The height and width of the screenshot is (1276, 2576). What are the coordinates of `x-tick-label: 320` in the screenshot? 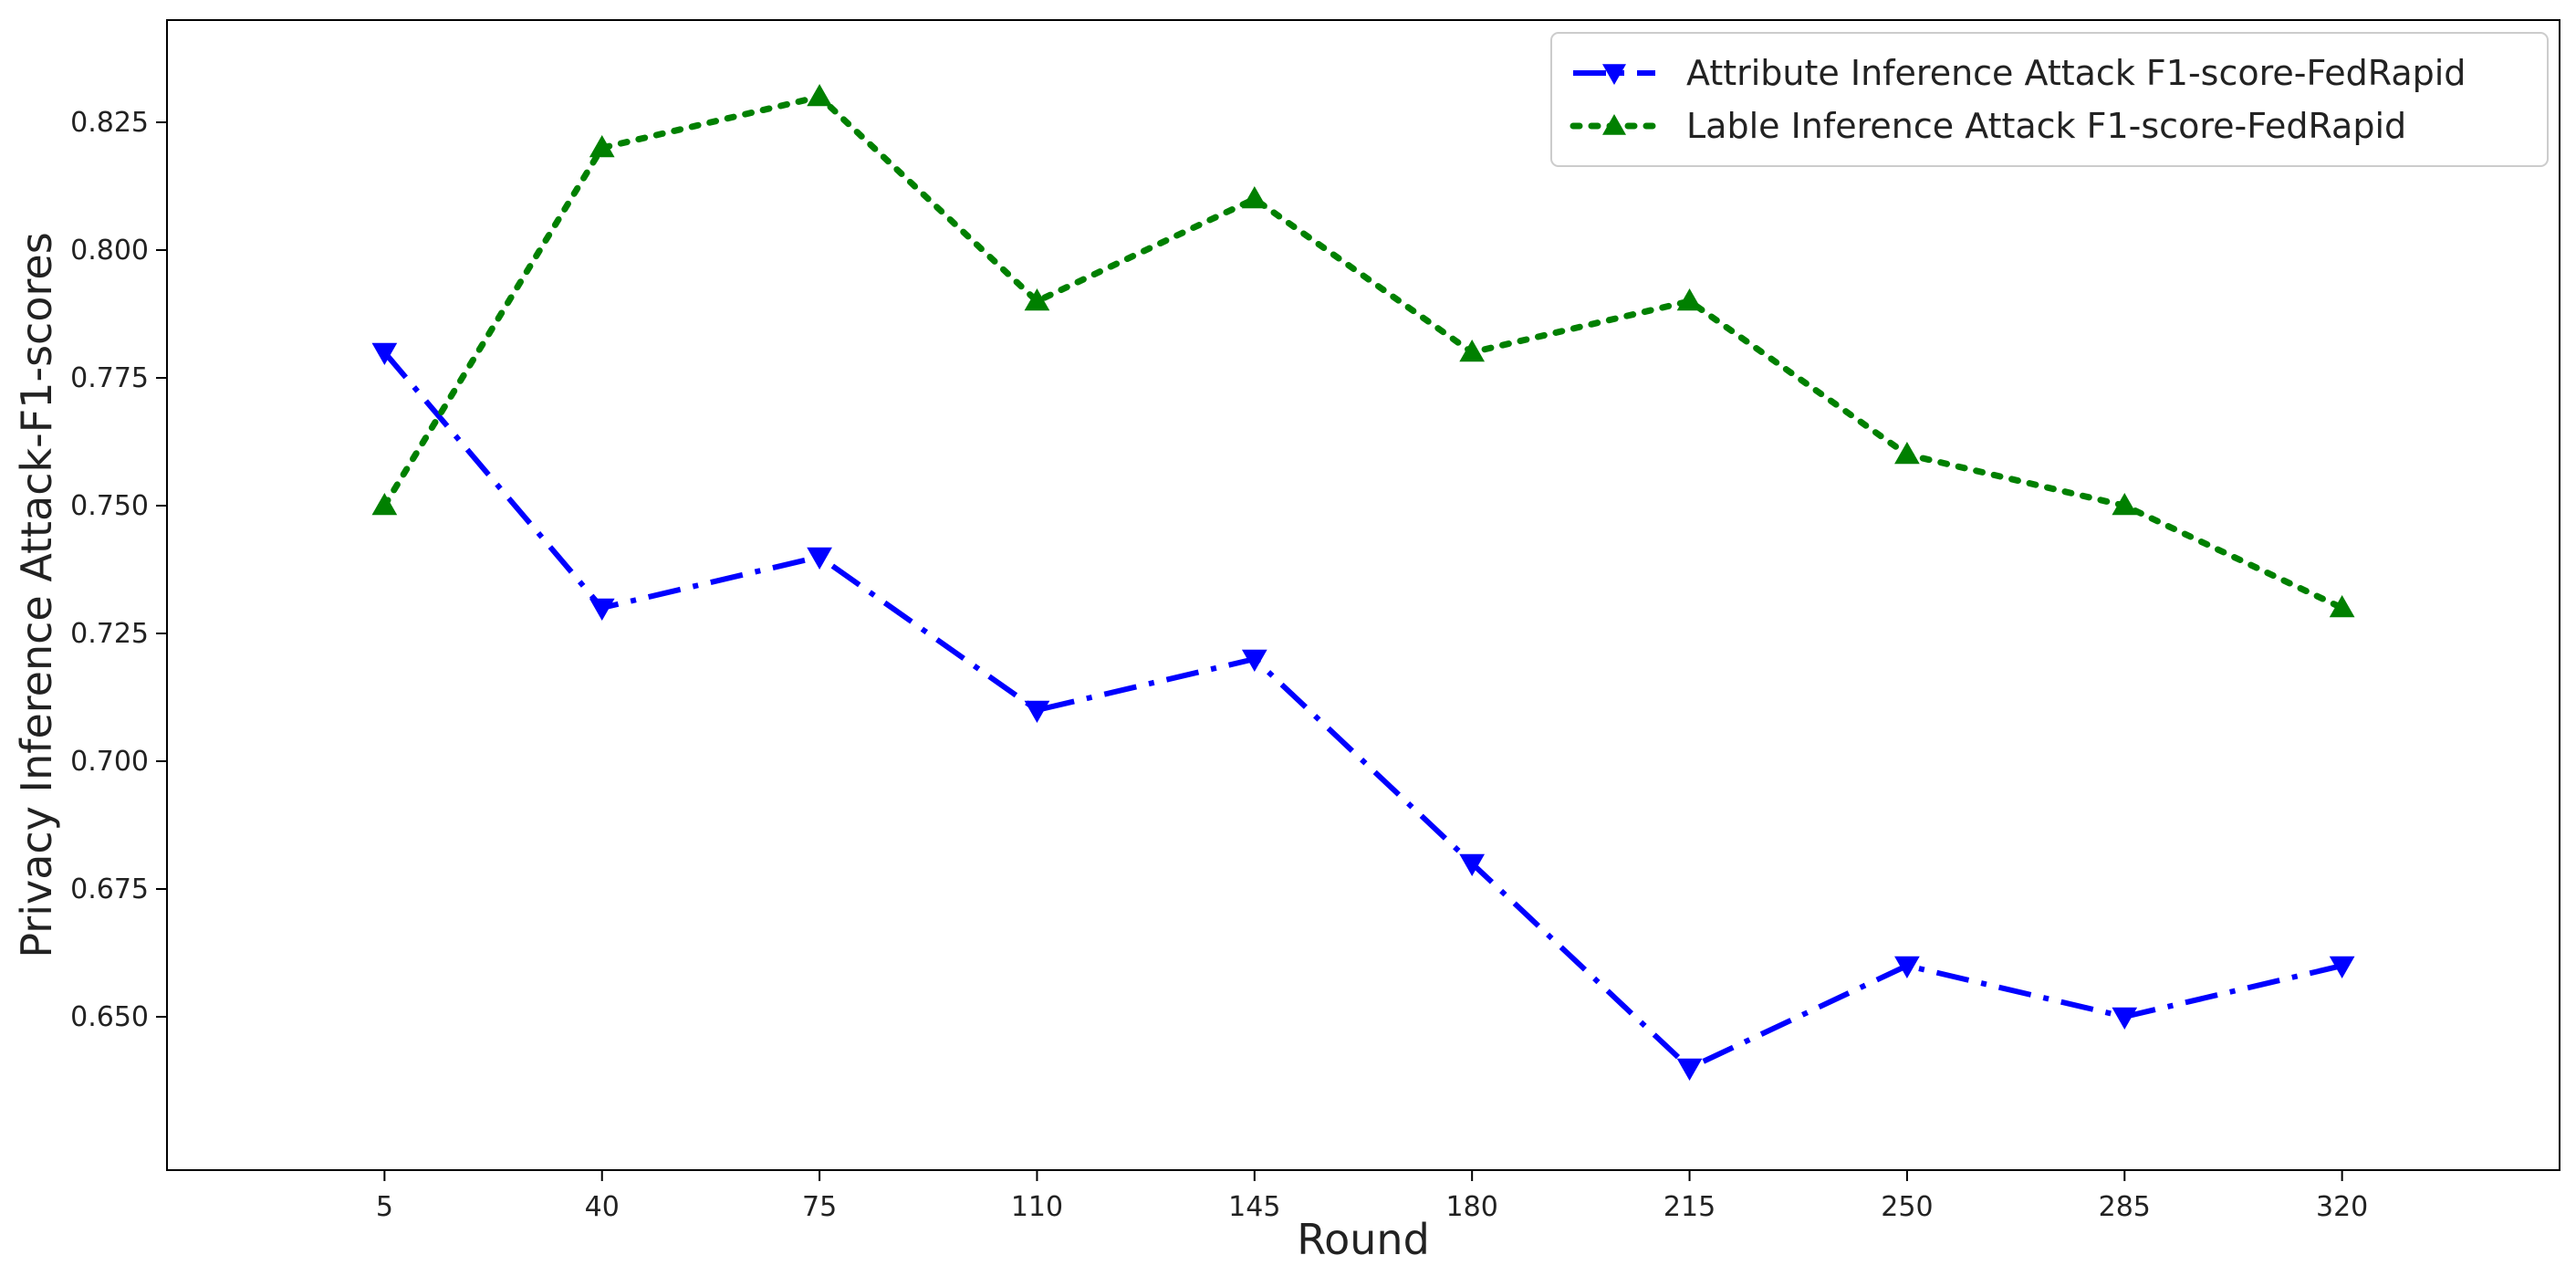 It's located at (2342, 1207).